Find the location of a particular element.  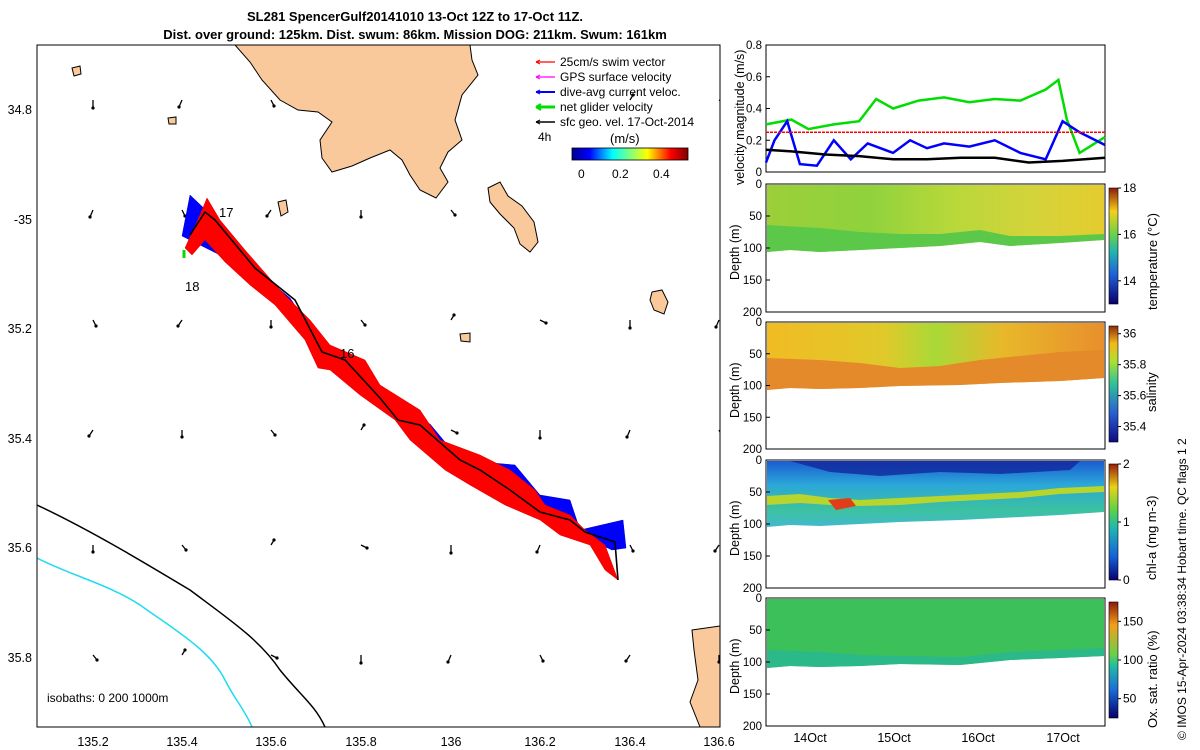

vector-scale-label: 4h is located at coordinates (544, 137).